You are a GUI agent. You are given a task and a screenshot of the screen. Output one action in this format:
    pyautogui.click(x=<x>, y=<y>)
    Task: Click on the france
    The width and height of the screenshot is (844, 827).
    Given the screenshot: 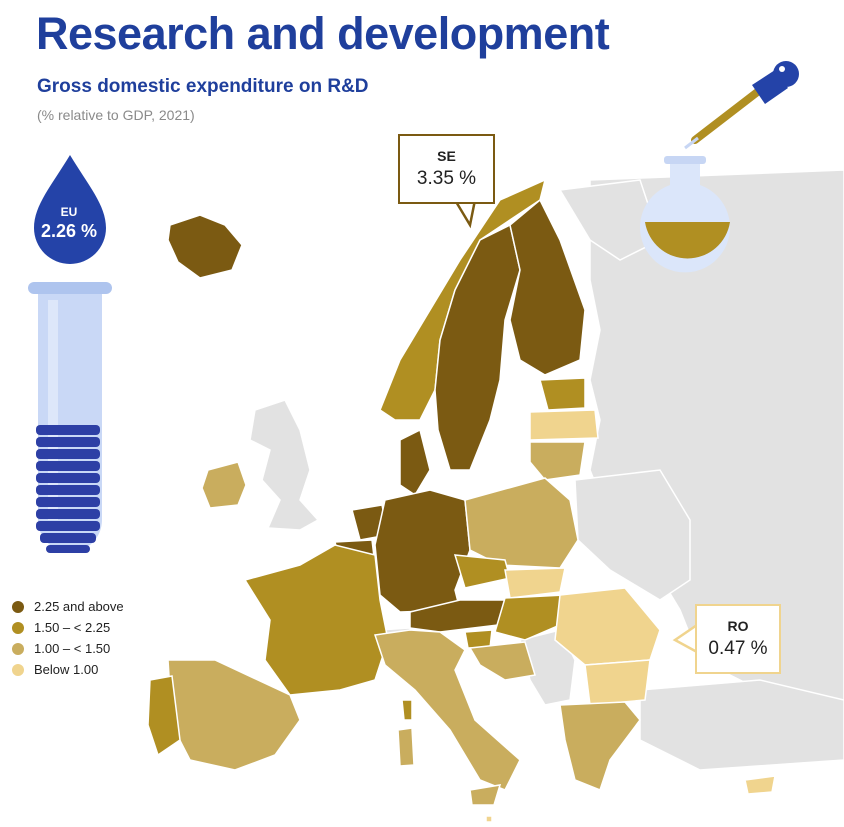 What is the action you would take?
    pyautogui.click(x=316, y=620)
    